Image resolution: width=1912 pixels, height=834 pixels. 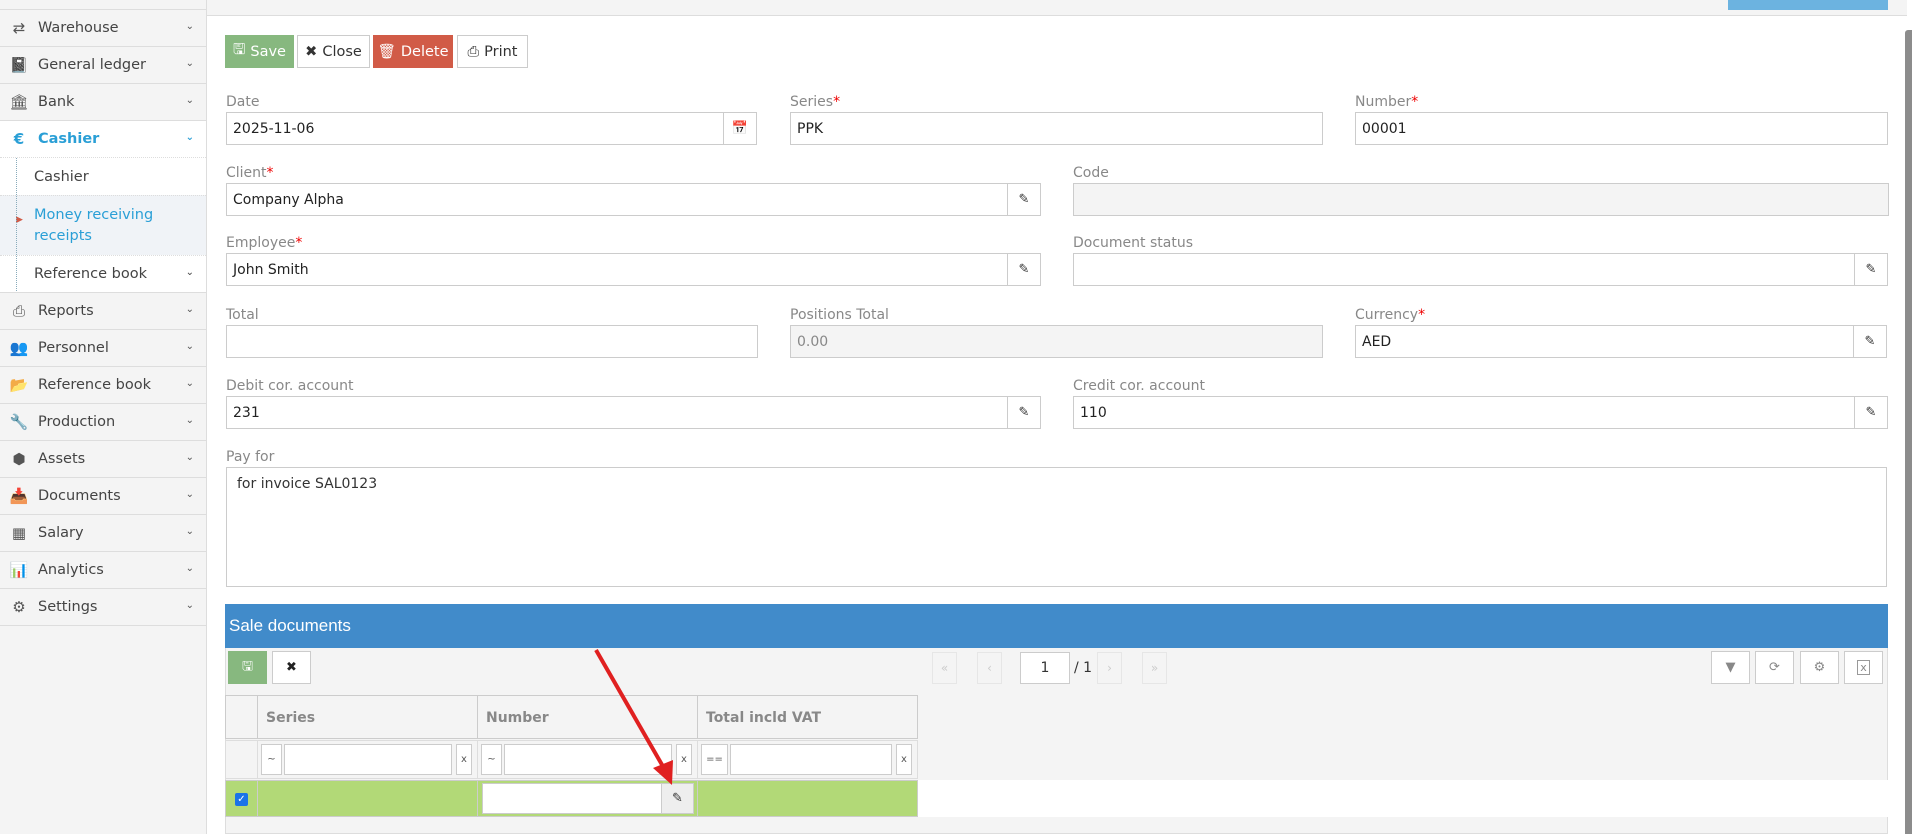 I want to click on sidebar-item-label: Salary, so click(x=61, y=533).